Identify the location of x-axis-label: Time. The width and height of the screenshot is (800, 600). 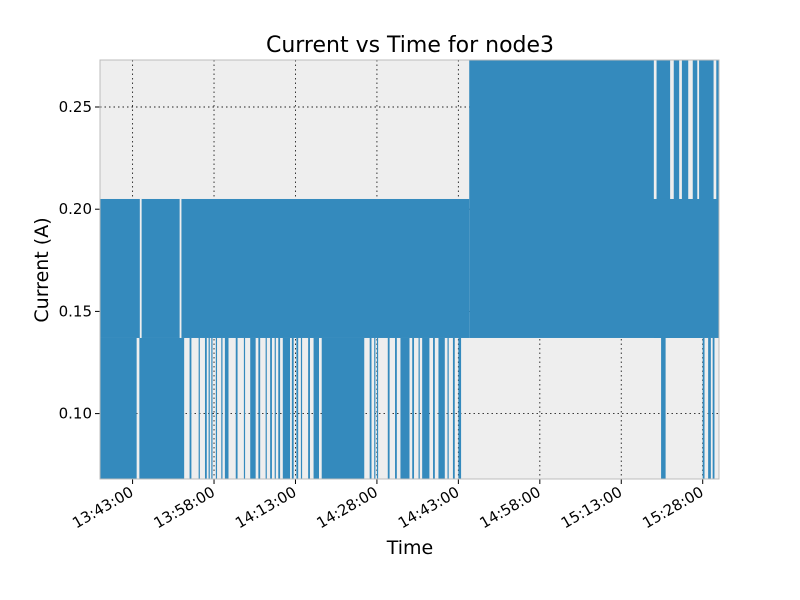
(410, 548).